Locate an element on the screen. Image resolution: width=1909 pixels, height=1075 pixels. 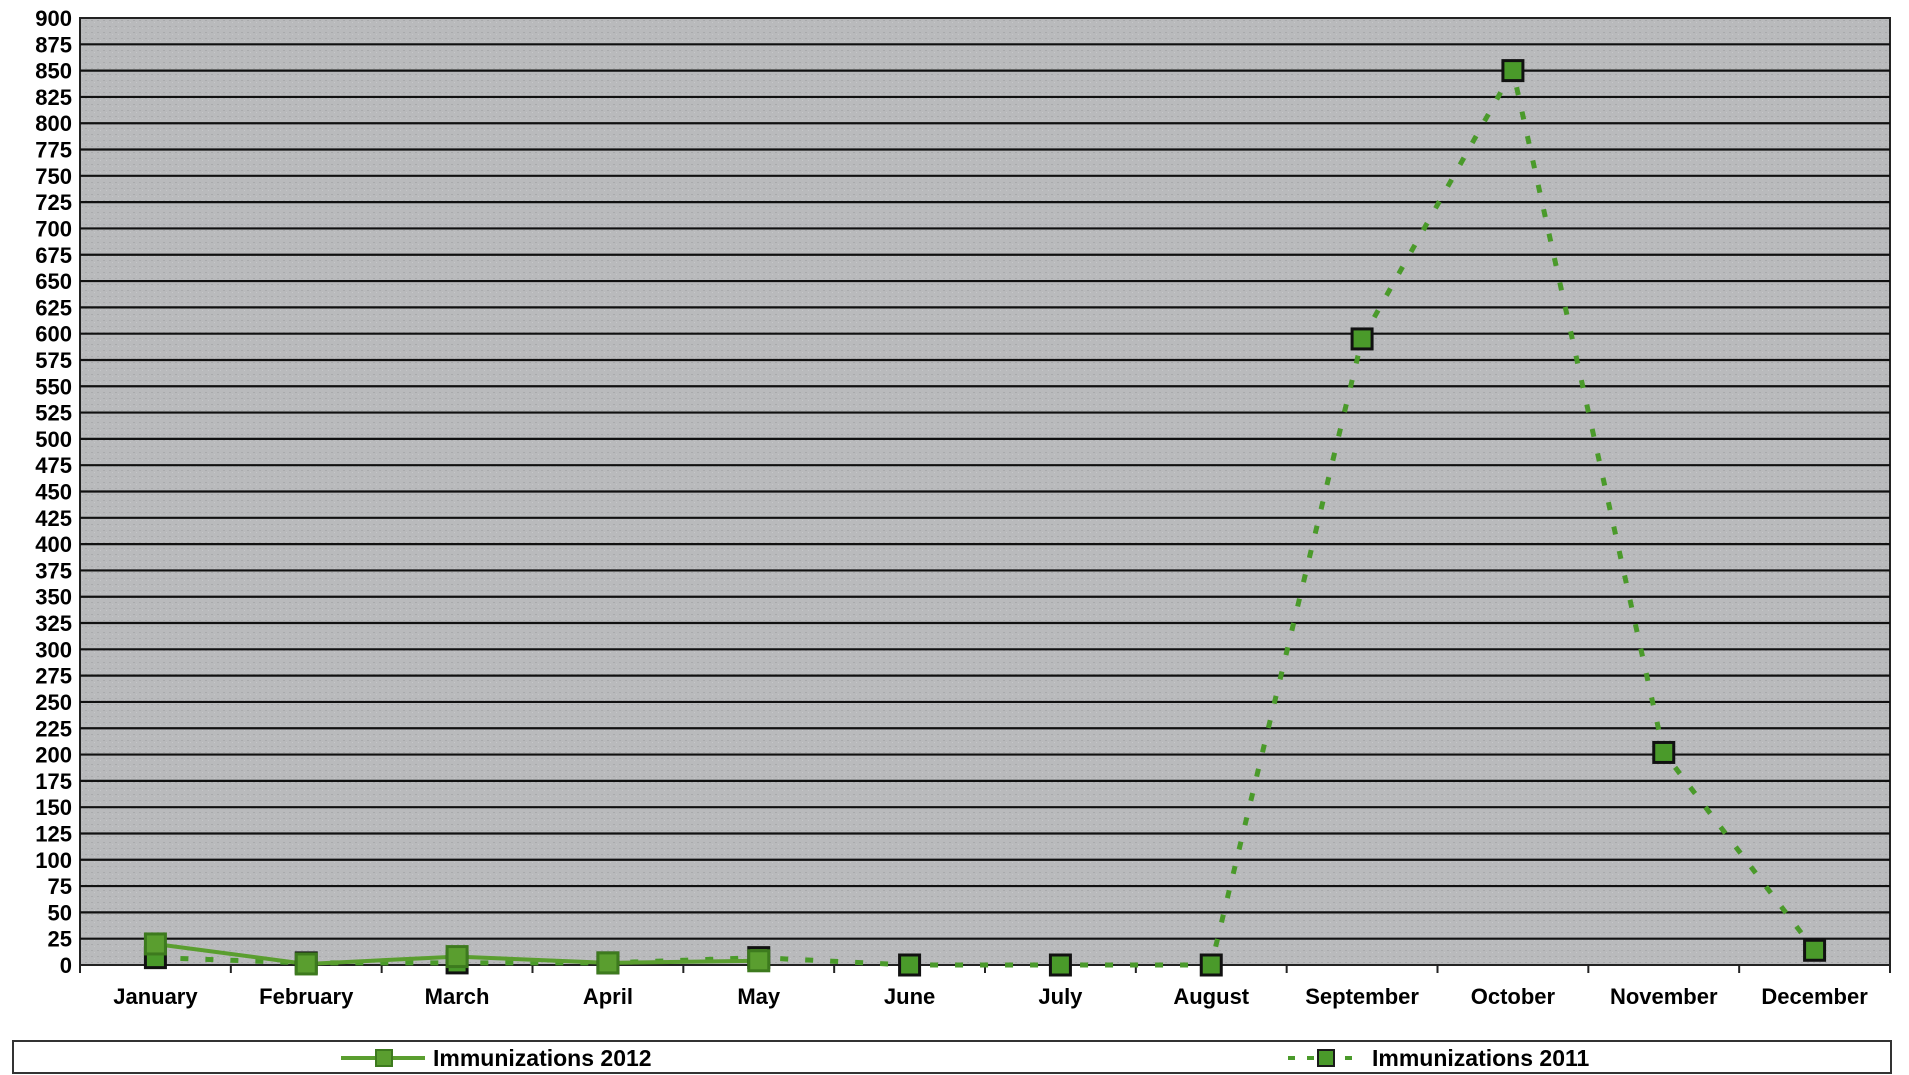
y-tick-label: 475 is located at coordinates (53, 465).